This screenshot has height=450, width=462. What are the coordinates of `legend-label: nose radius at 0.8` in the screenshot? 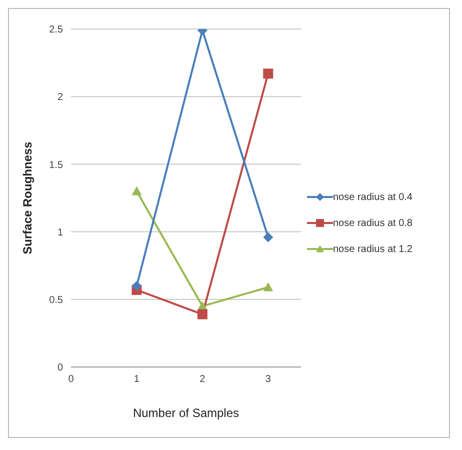 It's located at (372, 223).